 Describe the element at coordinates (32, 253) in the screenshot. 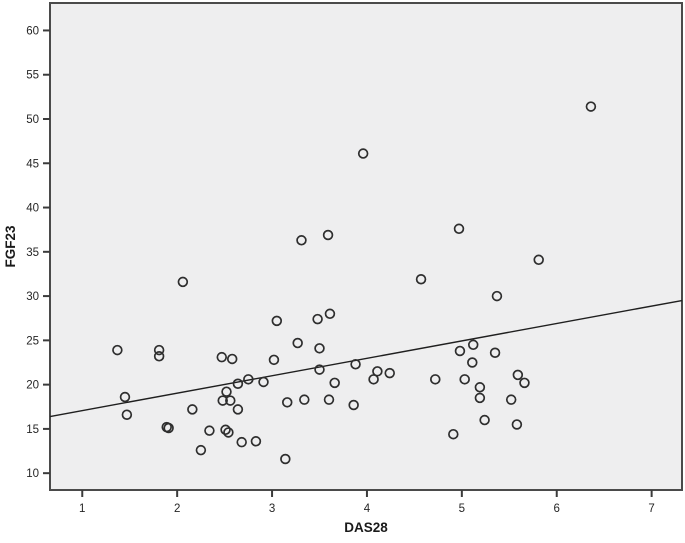

I see `y-tick-label: 35` at that location.